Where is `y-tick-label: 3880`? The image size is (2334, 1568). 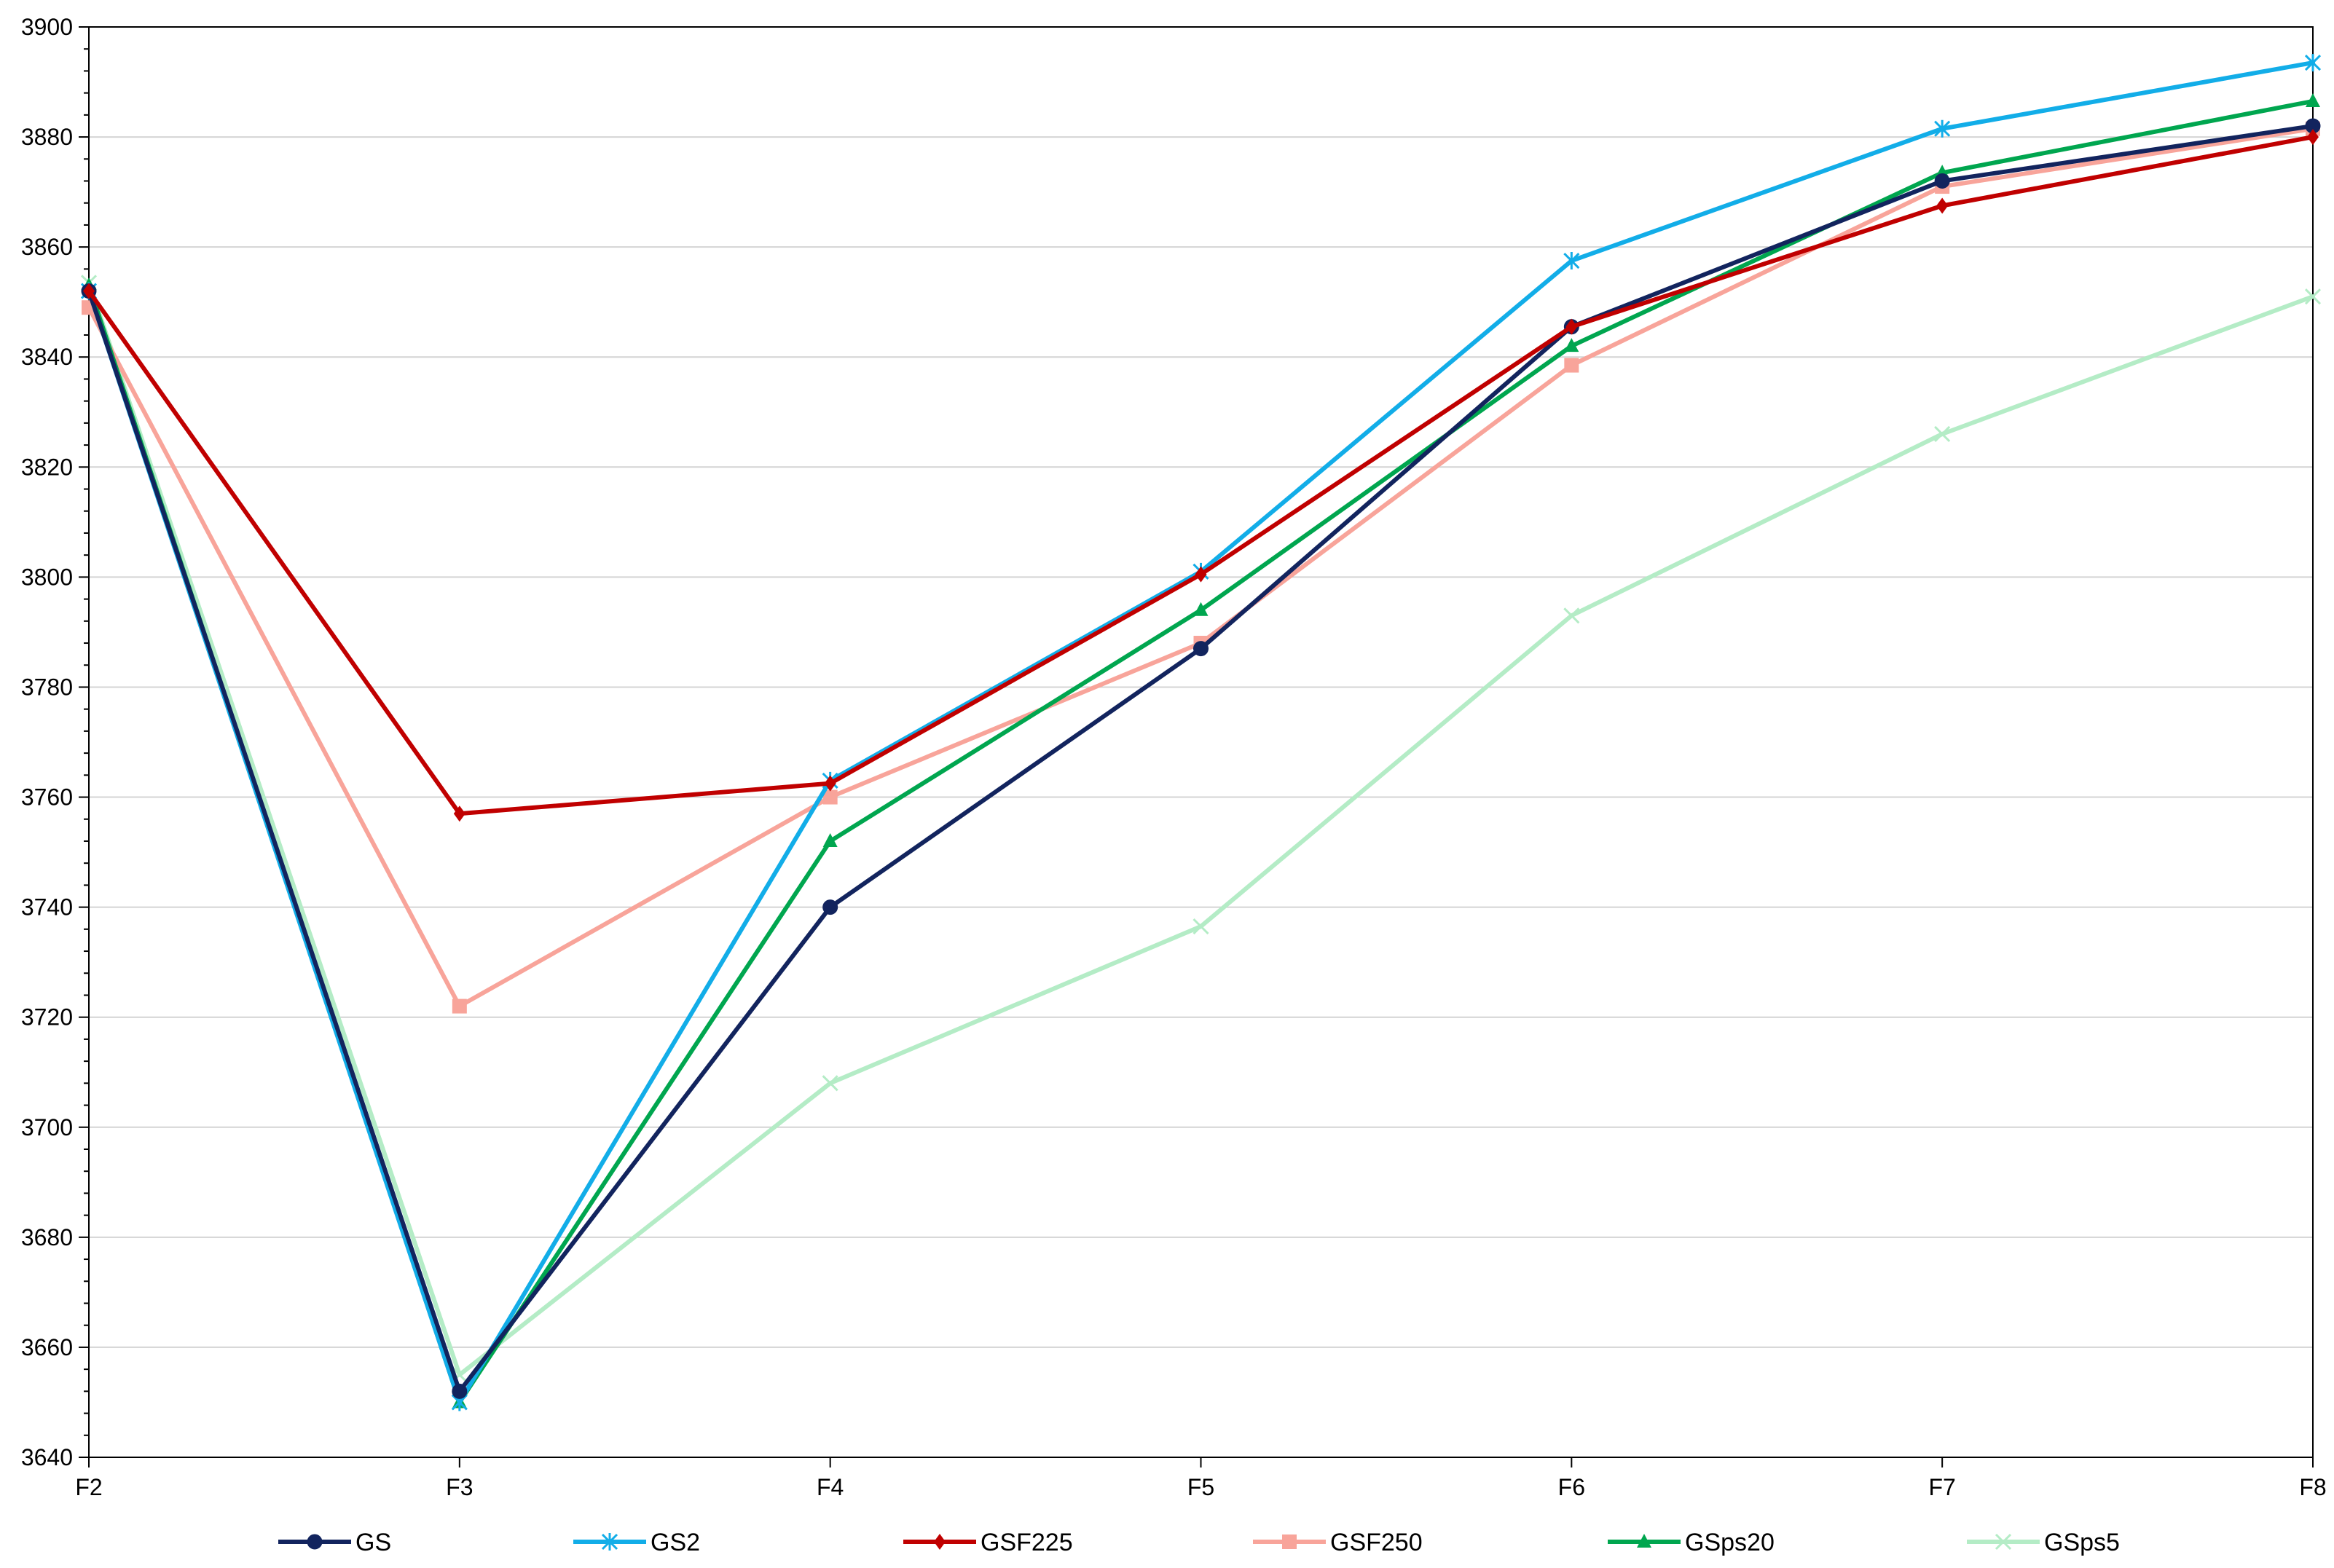 y-tick-label: 3880 is located at coordinates (47, 137).